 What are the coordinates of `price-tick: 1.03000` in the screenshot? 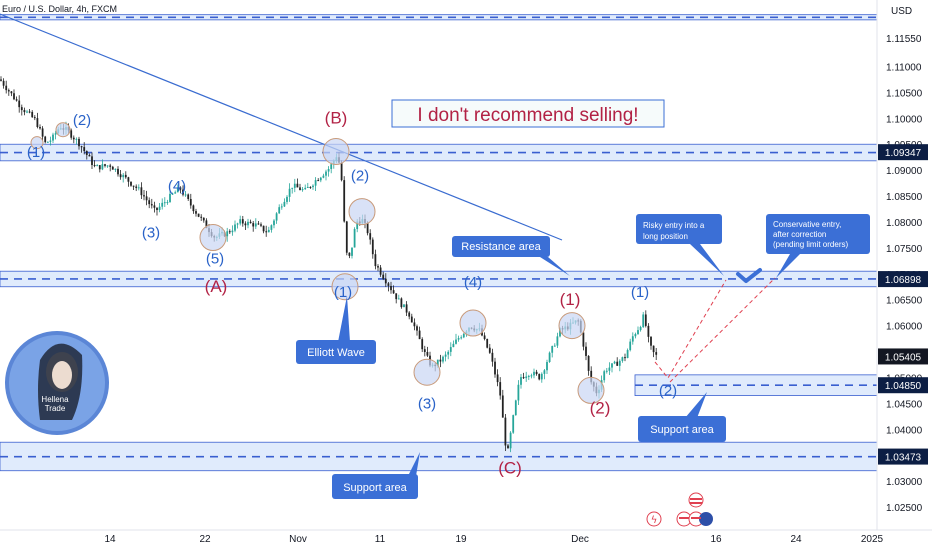 It's located at (904, 482).